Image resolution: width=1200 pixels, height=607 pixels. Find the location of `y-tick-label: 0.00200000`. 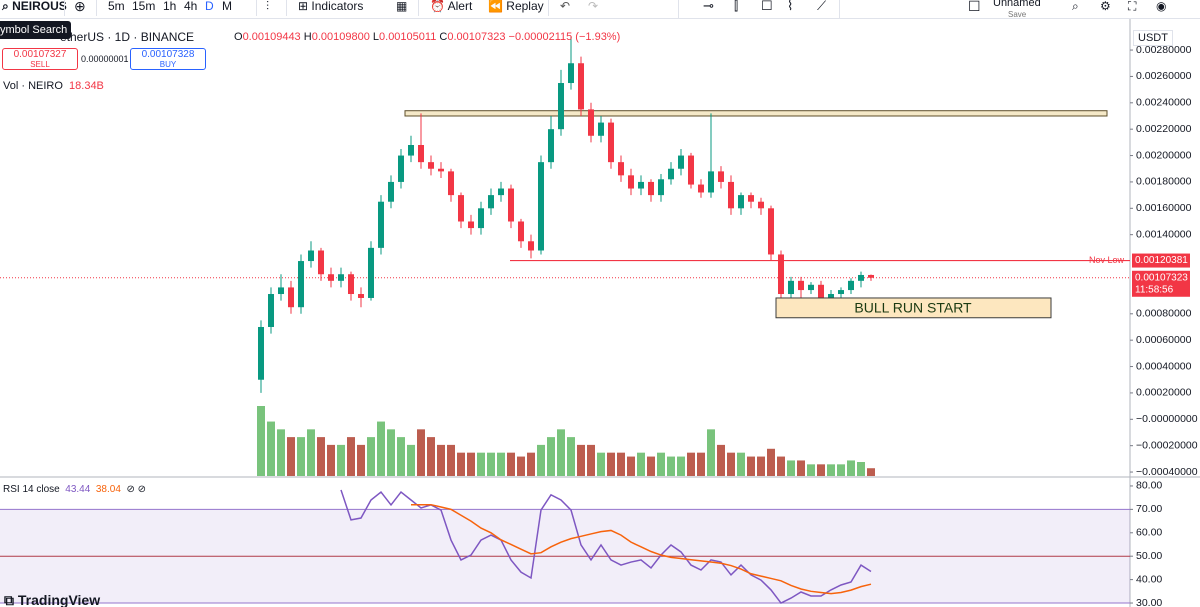

y-tick-label: 0.00200000 is located at coordinates (1164, 155).